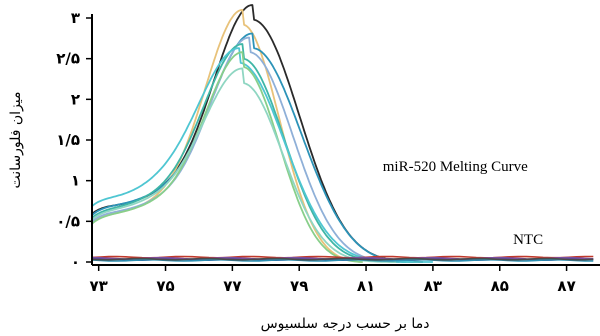  Describe the element at coordinates (455, 167) in the screenshot. I see `chart-annotation: miR-520 Melting Curve` at that location.